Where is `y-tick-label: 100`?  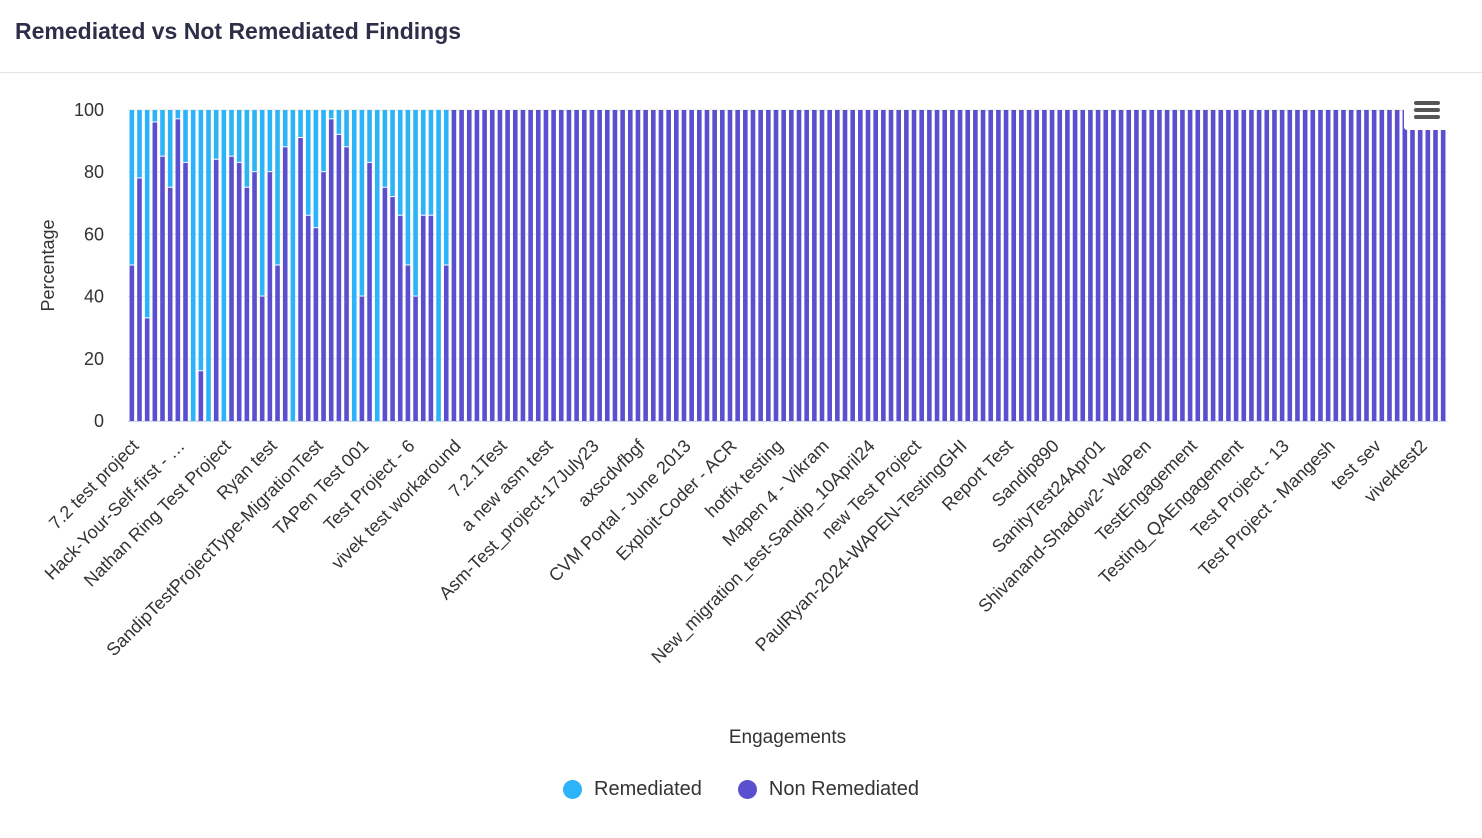
y-tick-label: 100 is located at coordinates (89, 110).